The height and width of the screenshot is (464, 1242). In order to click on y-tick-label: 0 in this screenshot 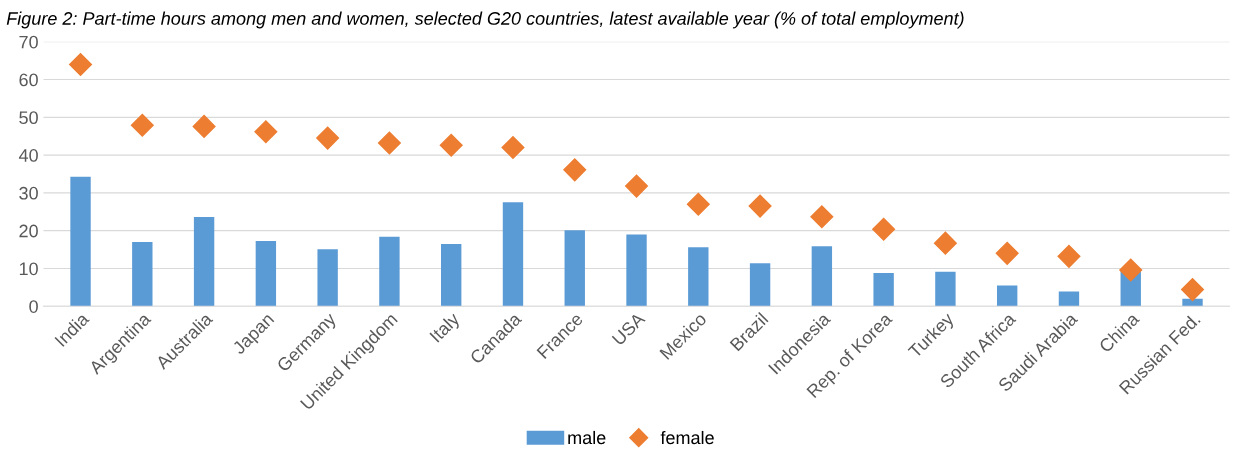, I will do `click(33, 306)`.